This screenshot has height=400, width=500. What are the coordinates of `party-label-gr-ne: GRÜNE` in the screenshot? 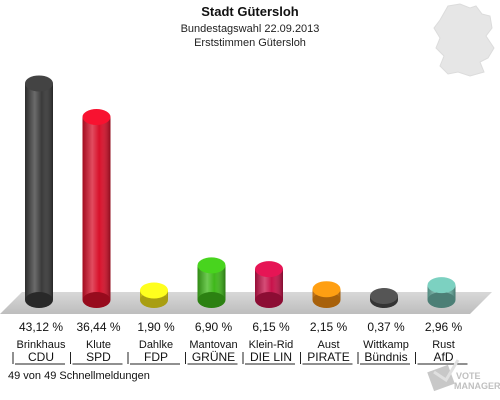 It's located at (213, 357).